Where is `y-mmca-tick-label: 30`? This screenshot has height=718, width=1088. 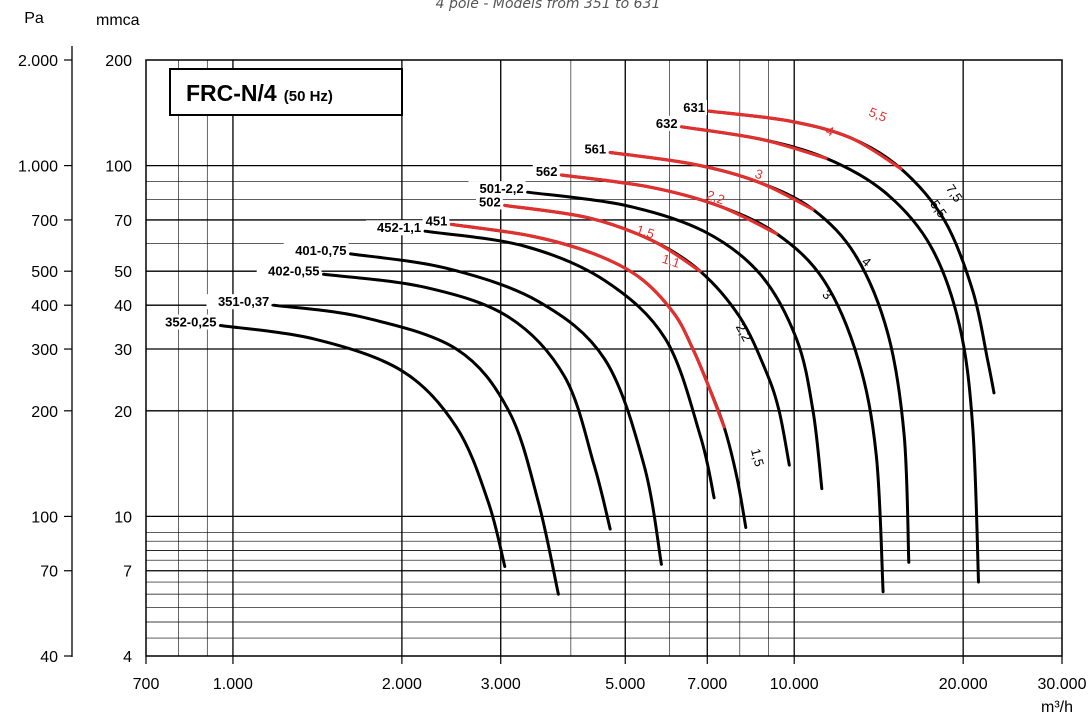 y-mmca-tick-label: 30 is located at coordinates (123, 350).